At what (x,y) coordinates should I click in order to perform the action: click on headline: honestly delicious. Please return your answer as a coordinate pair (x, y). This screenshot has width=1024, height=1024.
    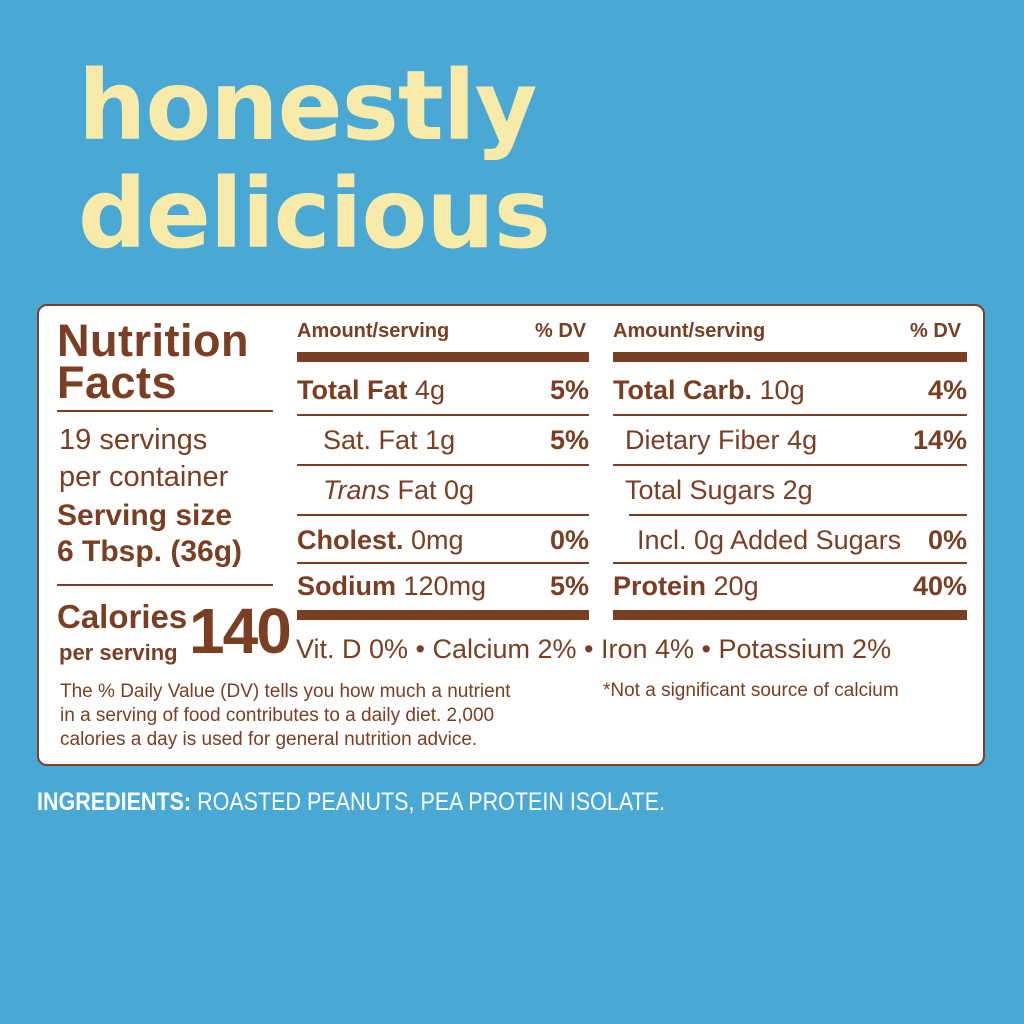
    Looking at the image, I should click on (314, 160).